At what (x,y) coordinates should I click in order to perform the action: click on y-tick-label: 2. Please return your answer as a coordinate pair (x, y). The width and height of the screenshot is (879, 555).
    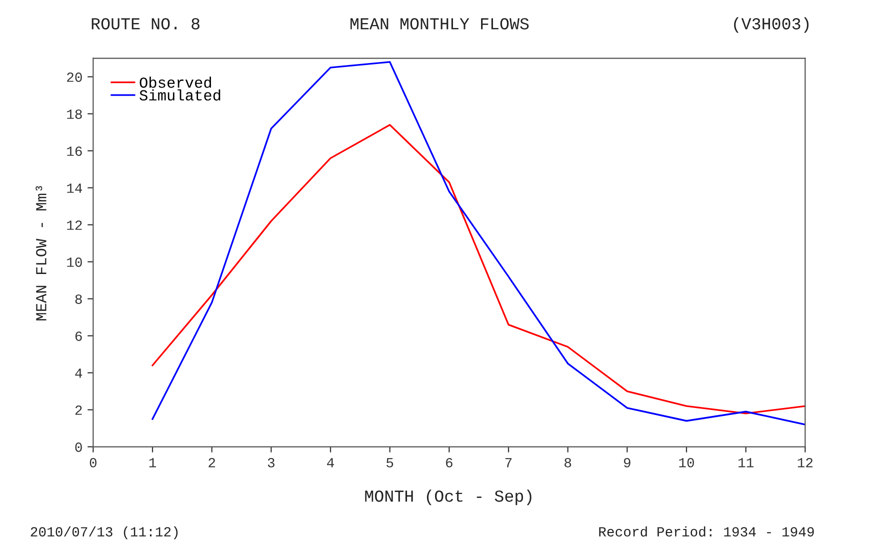
    Looking at the image, I should click on (78, 410).